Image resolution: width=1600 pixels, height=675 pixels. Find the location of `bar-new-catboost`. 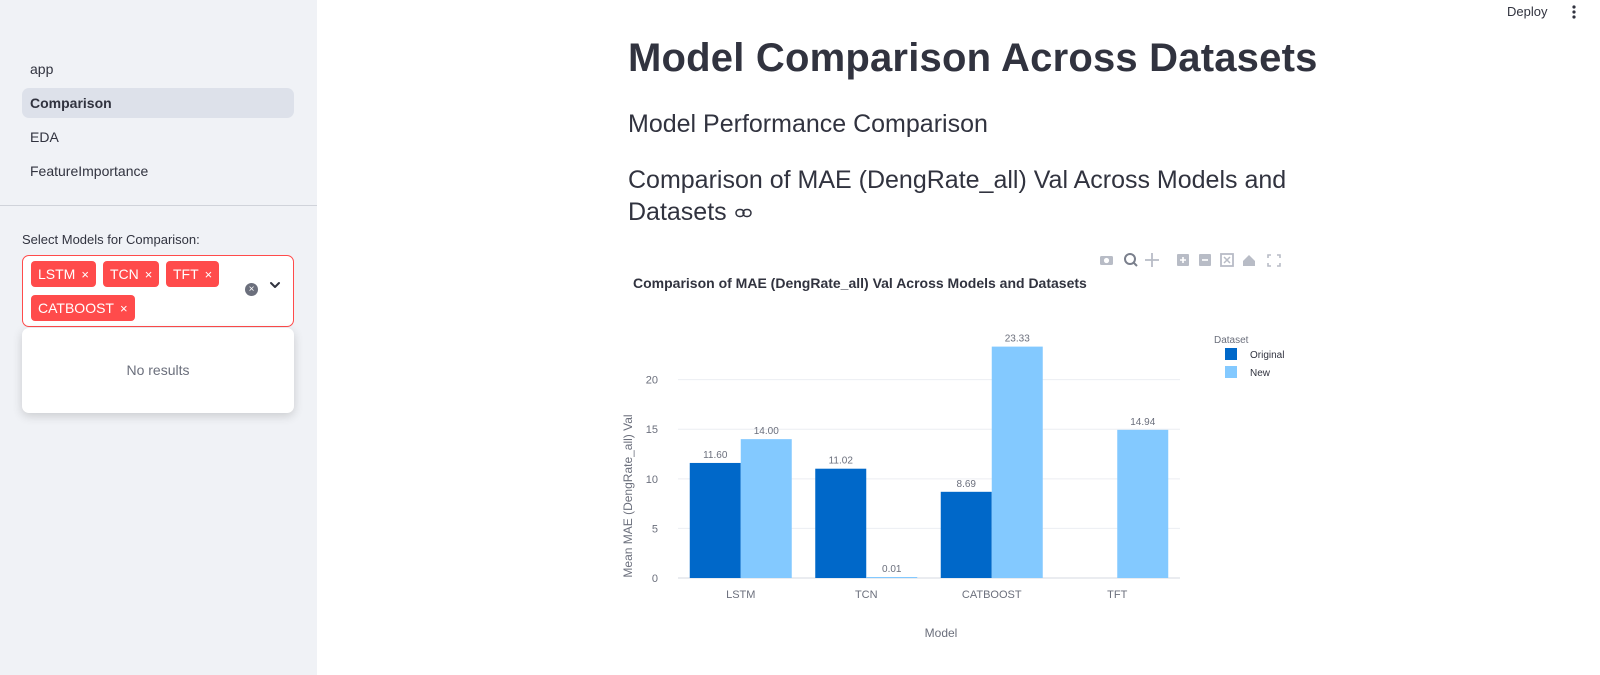

bar-new-catboost is located at coordinates (1017, 462).